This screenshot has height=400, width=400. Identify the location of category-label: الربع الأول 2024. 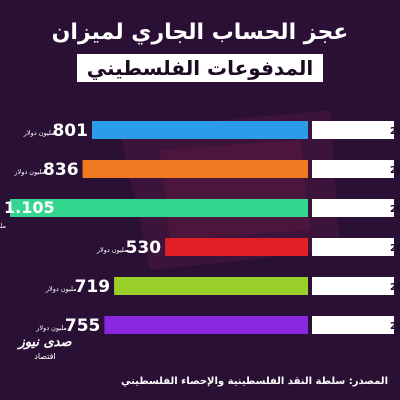
(395, 170).